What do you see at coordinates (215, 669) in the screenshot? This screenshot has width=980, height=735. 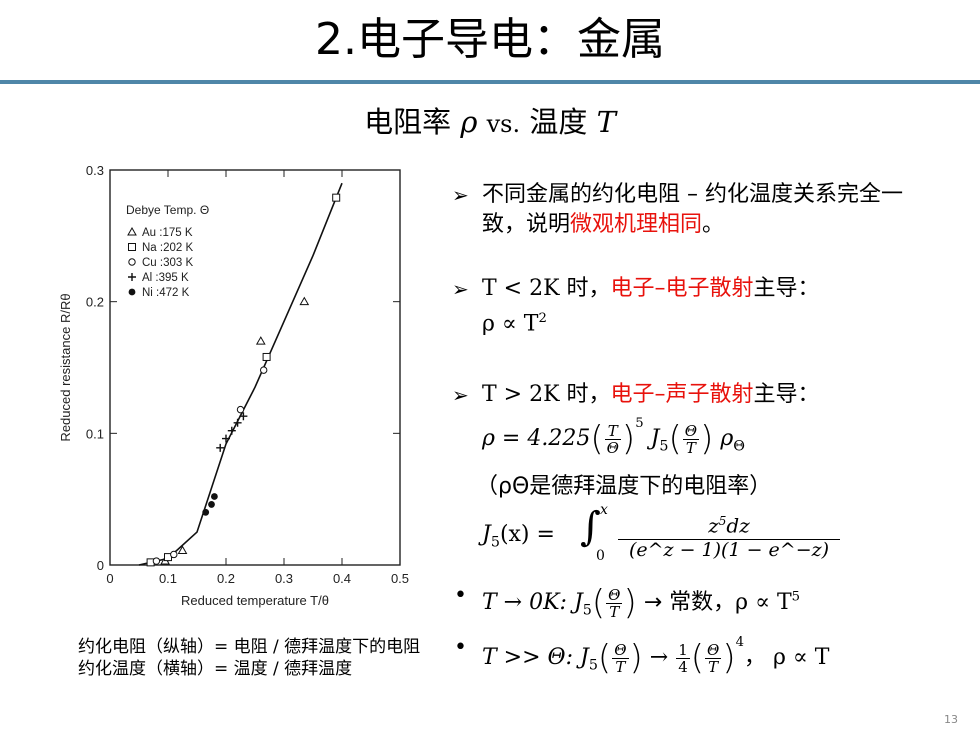 I see `caption-line-2: 约化温度（横轴）= 温度 / 德拜温度` at bounding box center [215, 669].